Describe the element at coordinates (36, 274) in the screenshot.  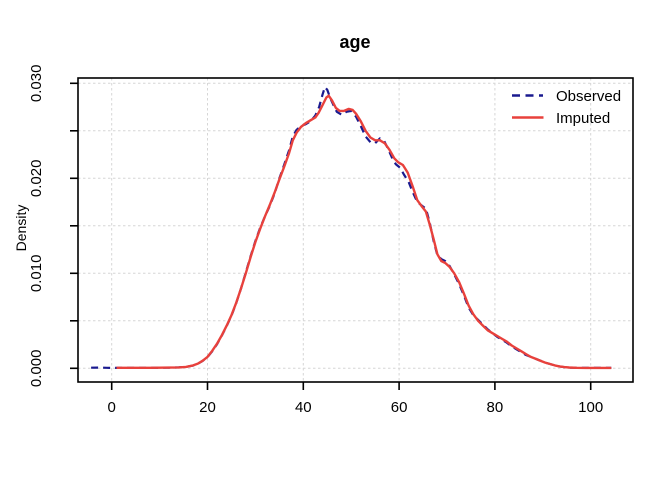
I see `y-tick-label: 0.010` at that location.